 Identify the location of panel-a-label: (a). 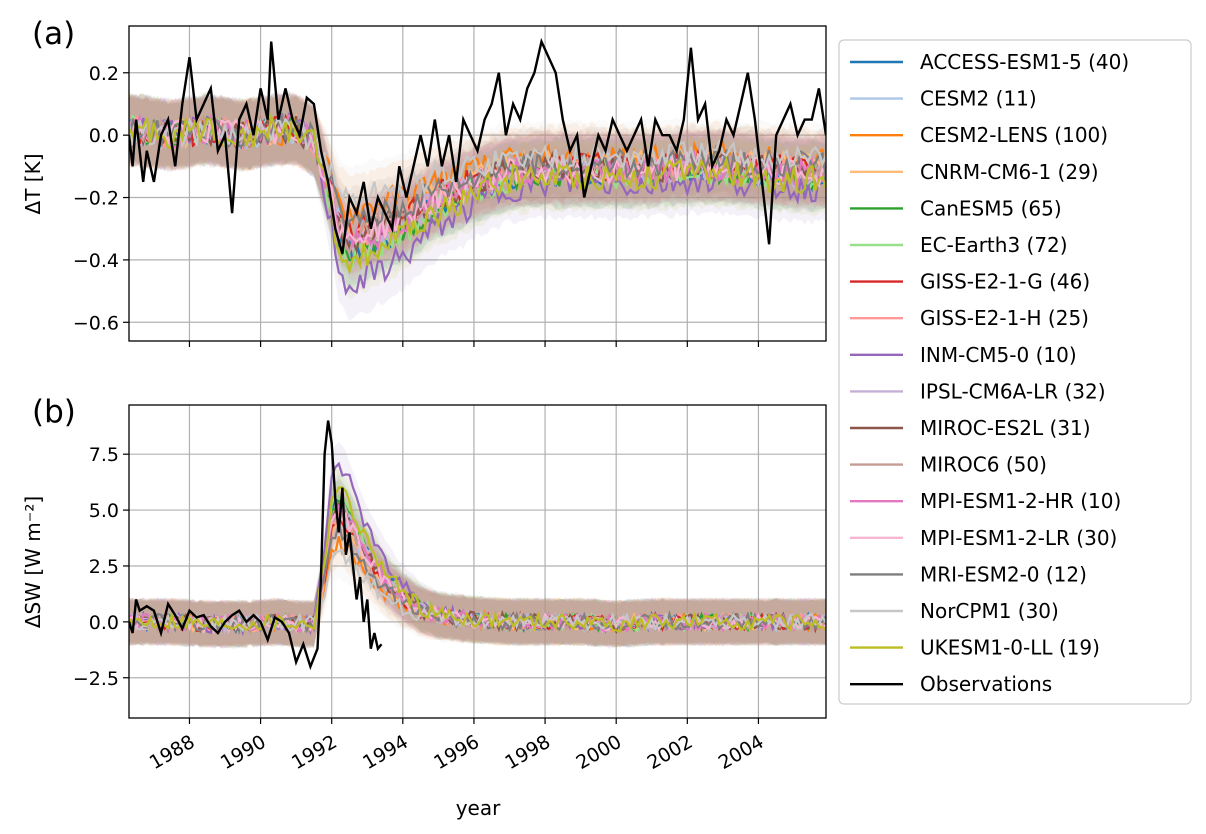
(53, 34).